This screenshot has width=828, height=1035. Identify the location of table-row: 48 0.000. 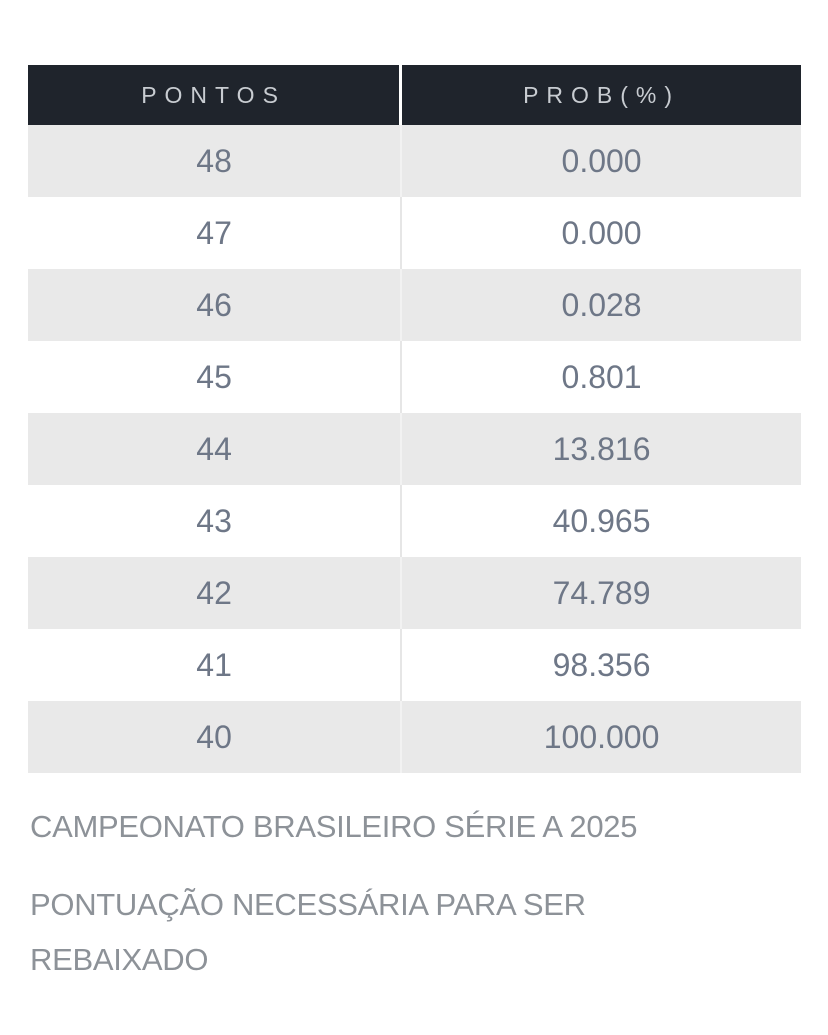
(414, 161).